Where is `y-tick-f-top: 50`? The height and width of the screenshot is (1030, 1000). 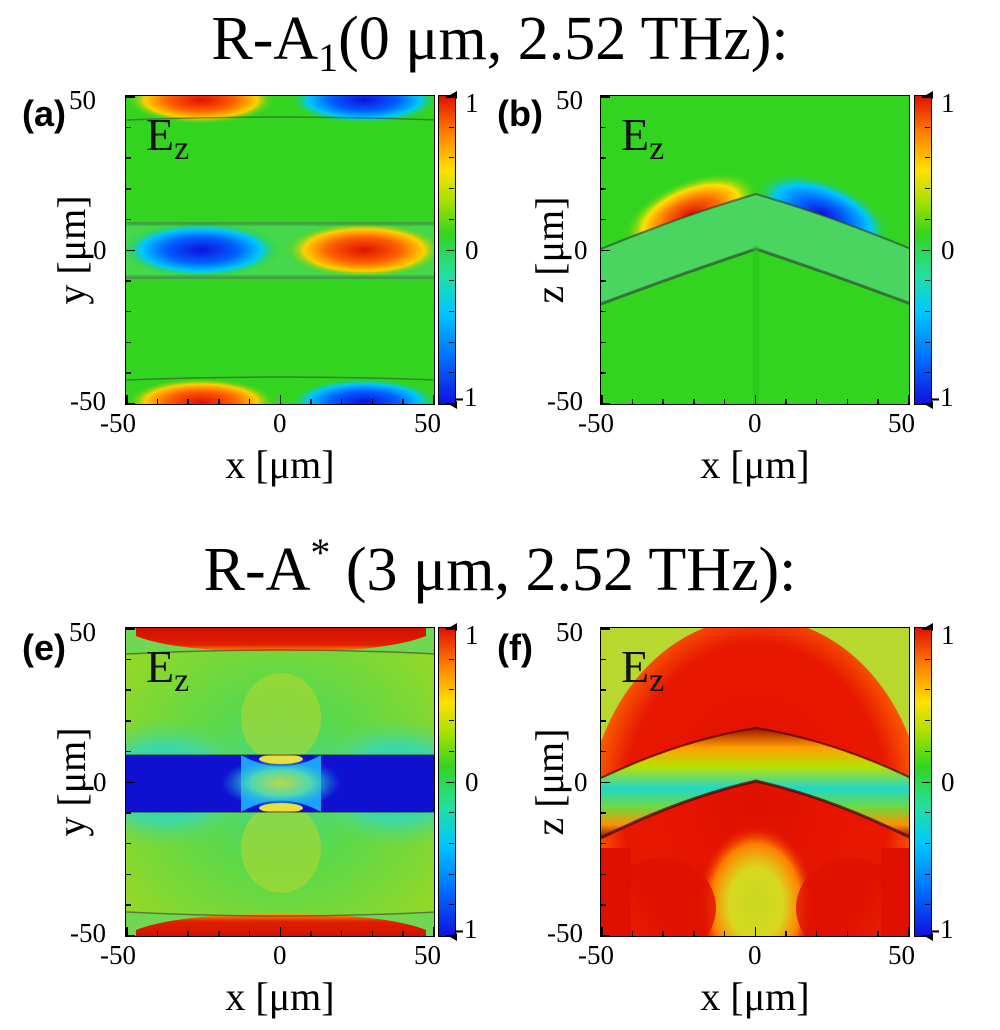
y-tick-f-top: 50 is located at coordinates (569, 632).